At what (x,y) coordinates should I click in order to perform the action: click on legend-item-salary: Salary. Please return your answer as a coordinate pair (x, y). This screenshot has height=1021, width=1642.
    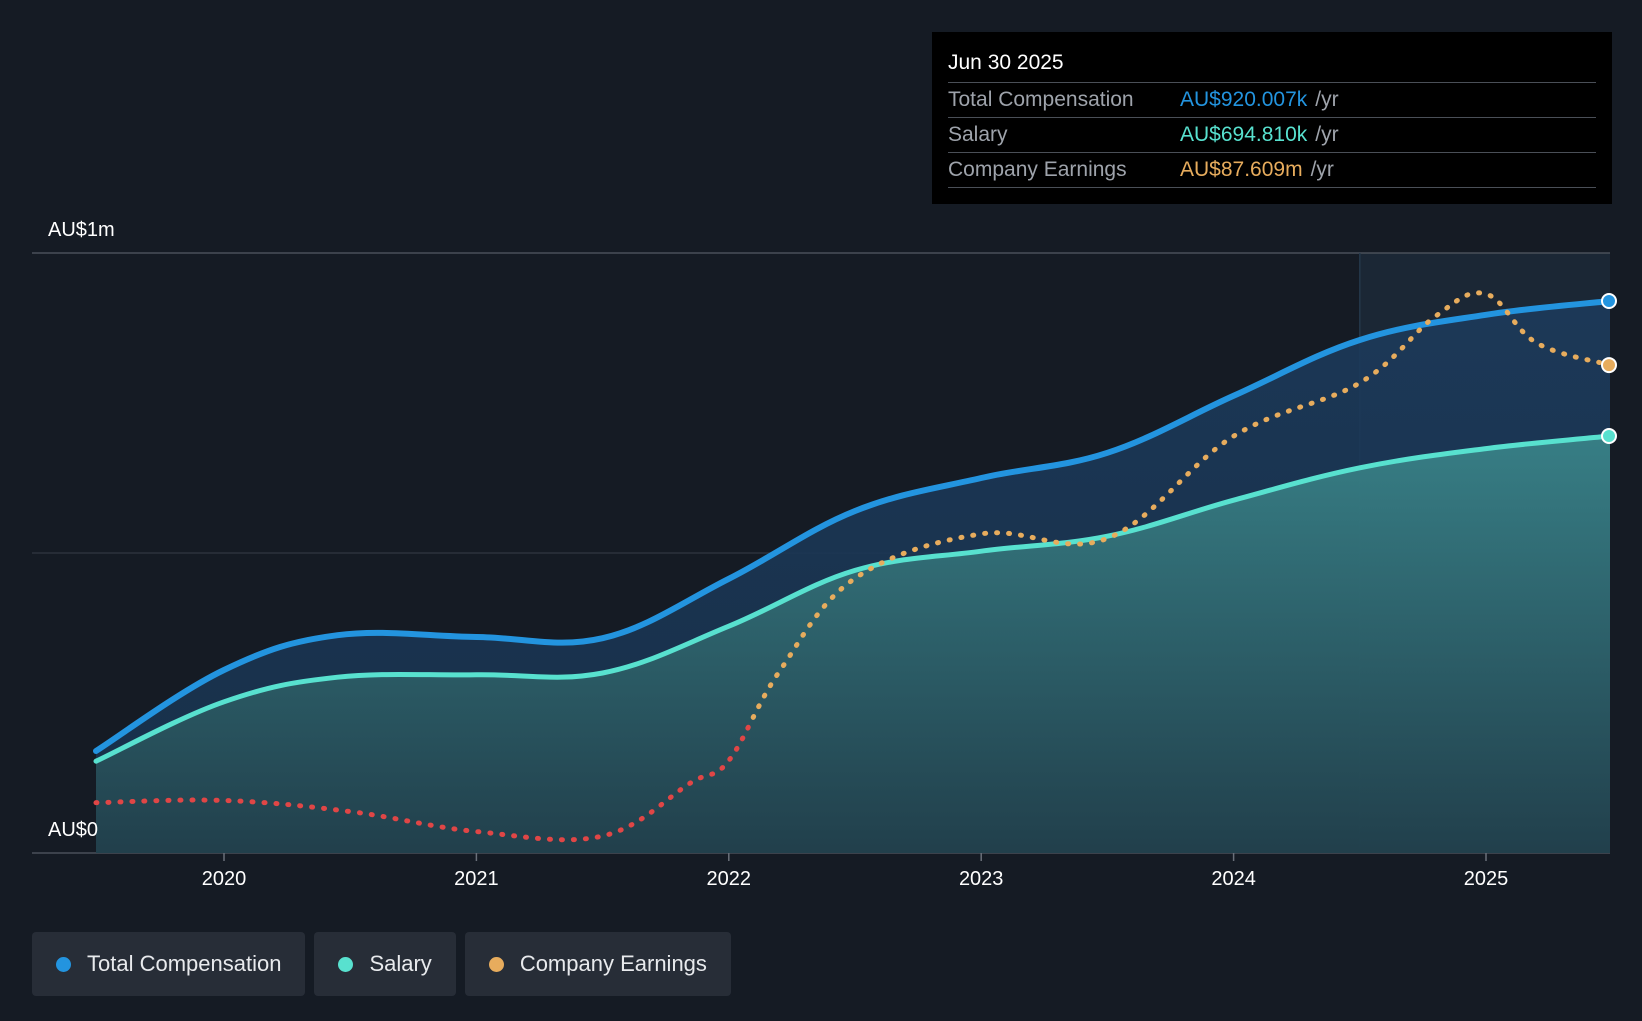
    Looking at the image, I should click on (385, 964).